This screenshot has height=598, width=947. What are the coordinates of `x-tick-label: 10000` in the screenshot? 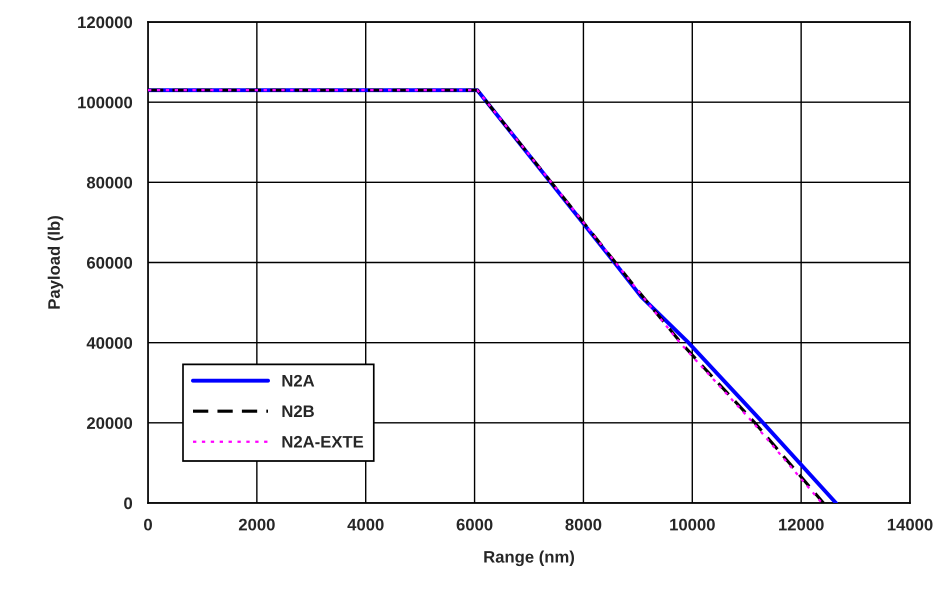 It's located at (692, 524).